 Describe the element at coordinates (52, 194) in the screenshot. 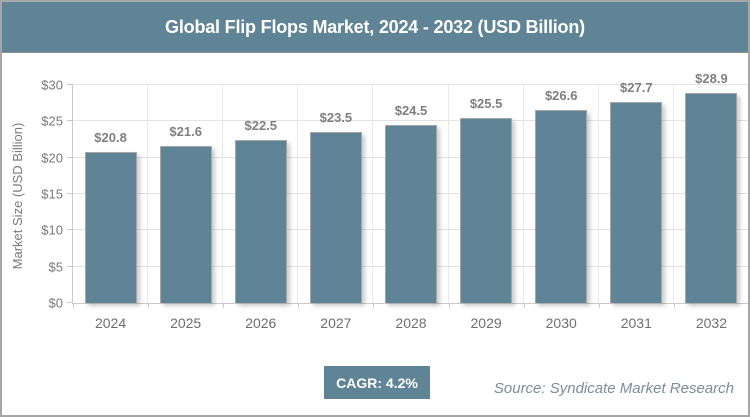

I see `y-tick-label: $15` at that location.